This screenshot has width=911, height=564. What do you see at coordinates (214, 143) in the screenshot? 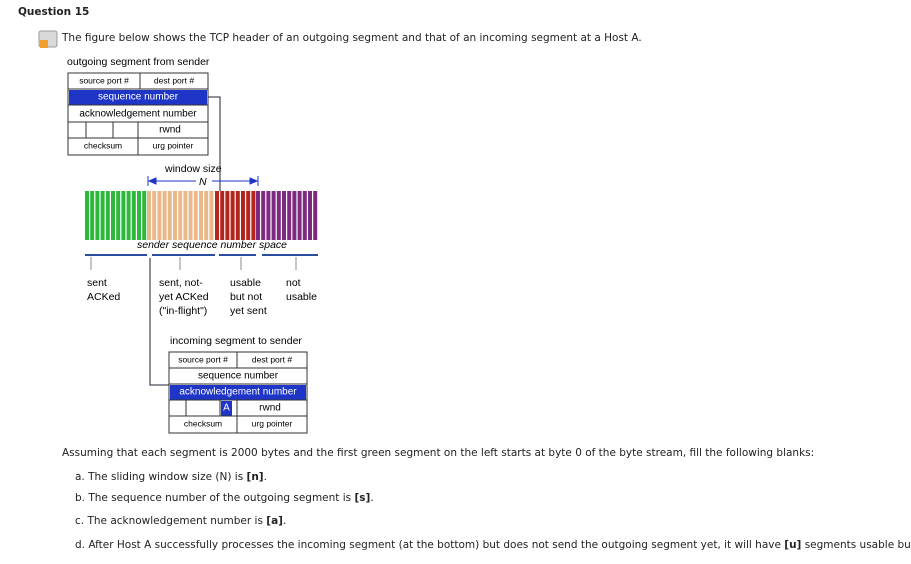
I see `connector` at bounding box center [214, 143].